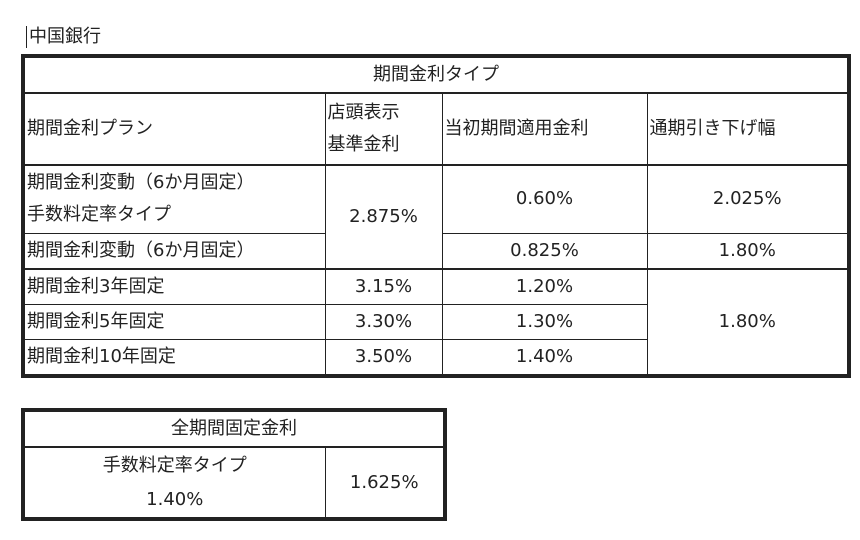 The image size is (860, 540). What do you see at coordinates (383, 322) in the screenshot?
I see `base-rate-cell: 3.30%` at bounding box center [383, 322].